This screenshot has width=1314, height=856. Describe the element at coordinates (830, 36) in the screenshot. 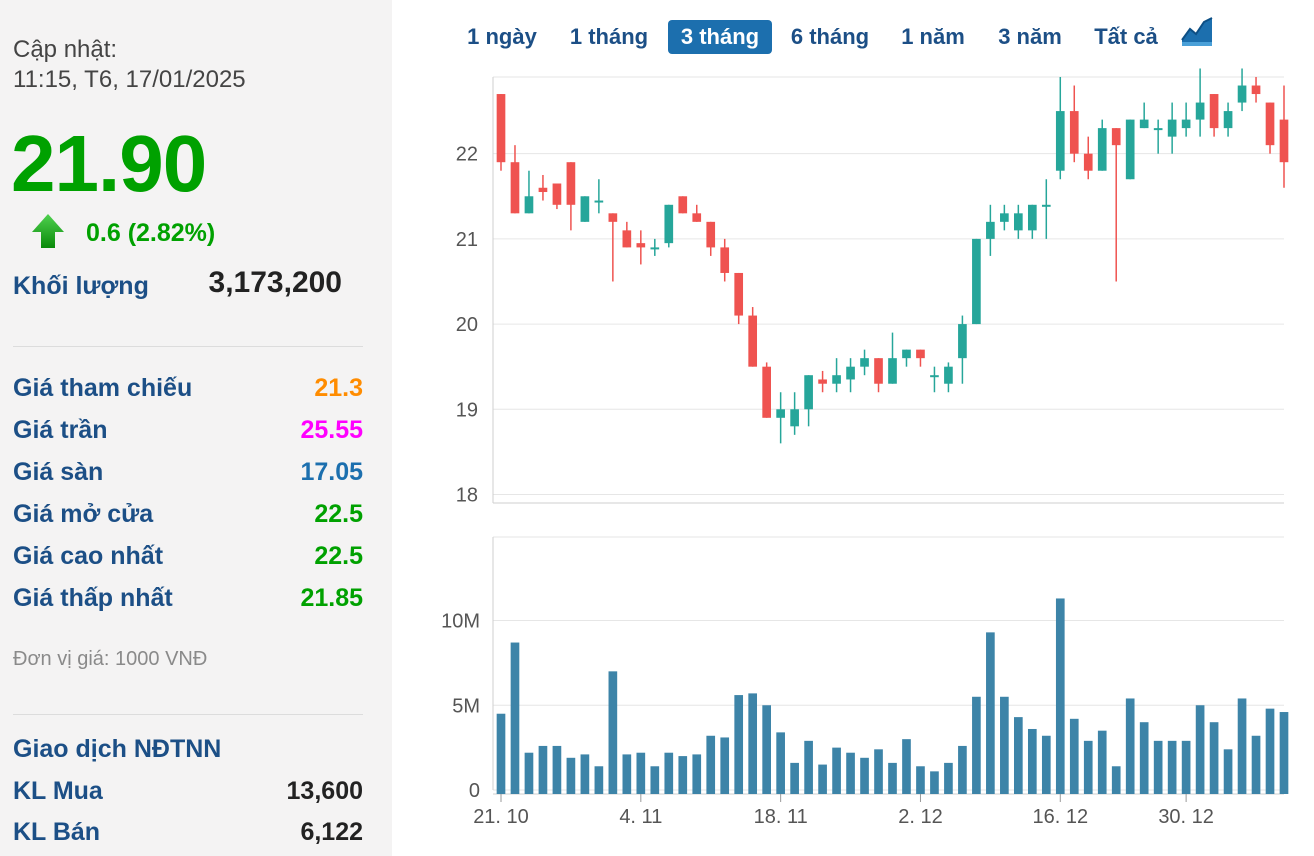

I see `tab-6-months: 6 tháng` at that location.